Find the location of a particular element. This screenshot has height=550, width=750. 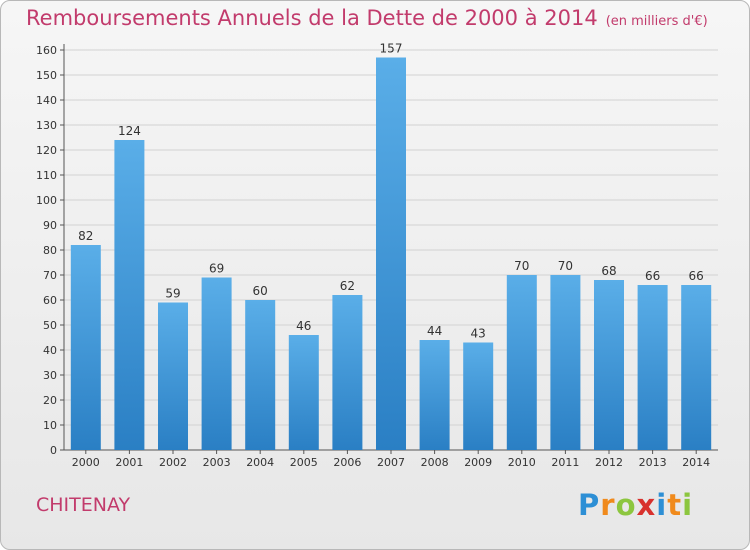

x-tick-label-2009: 2009 is located at coordinates (478, 462).